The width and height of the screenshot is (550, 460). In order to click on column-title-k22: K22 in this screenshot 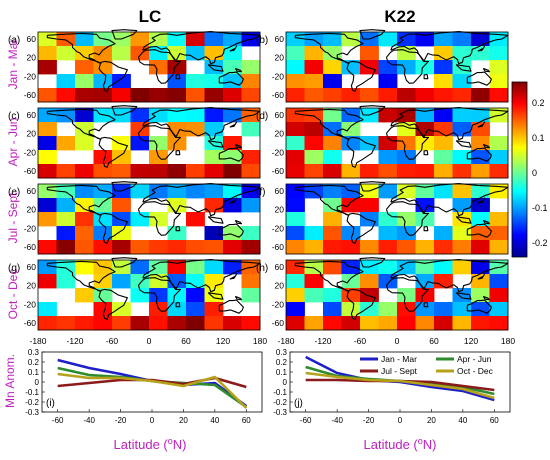, I will do `click(399, 16)`.